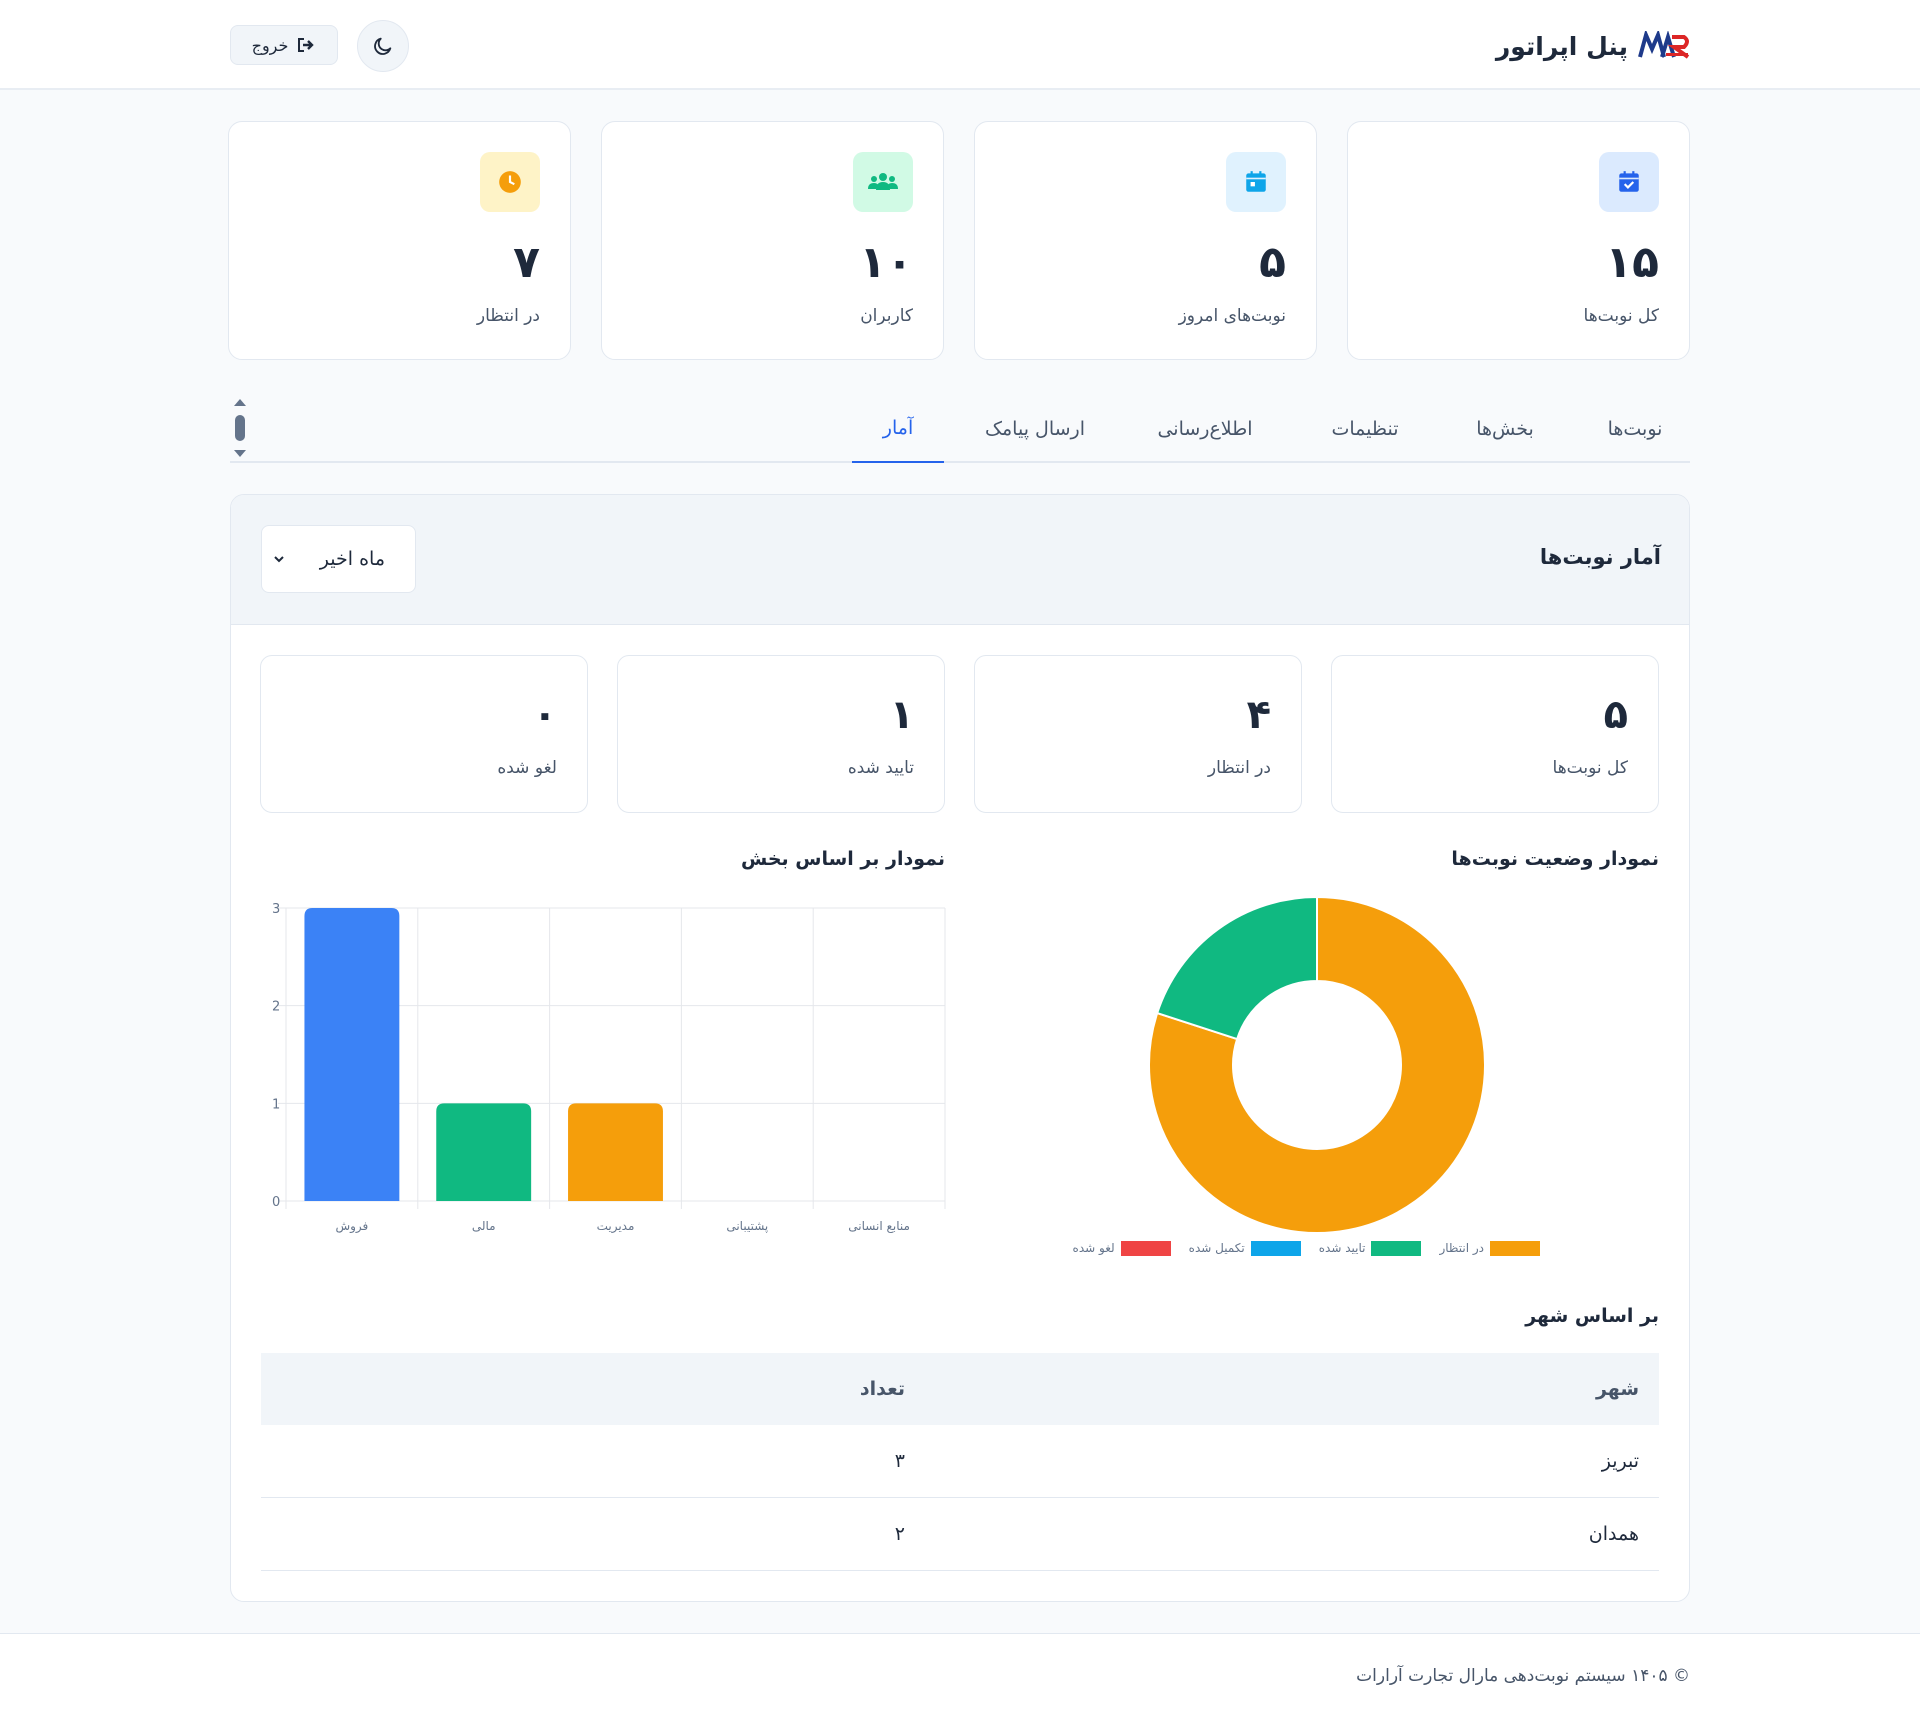 This screenshot has width=1920, height=1722. Describe the element at coordinates (279, 559) in the screenshot. I see `chevron-down-icon` at that location.